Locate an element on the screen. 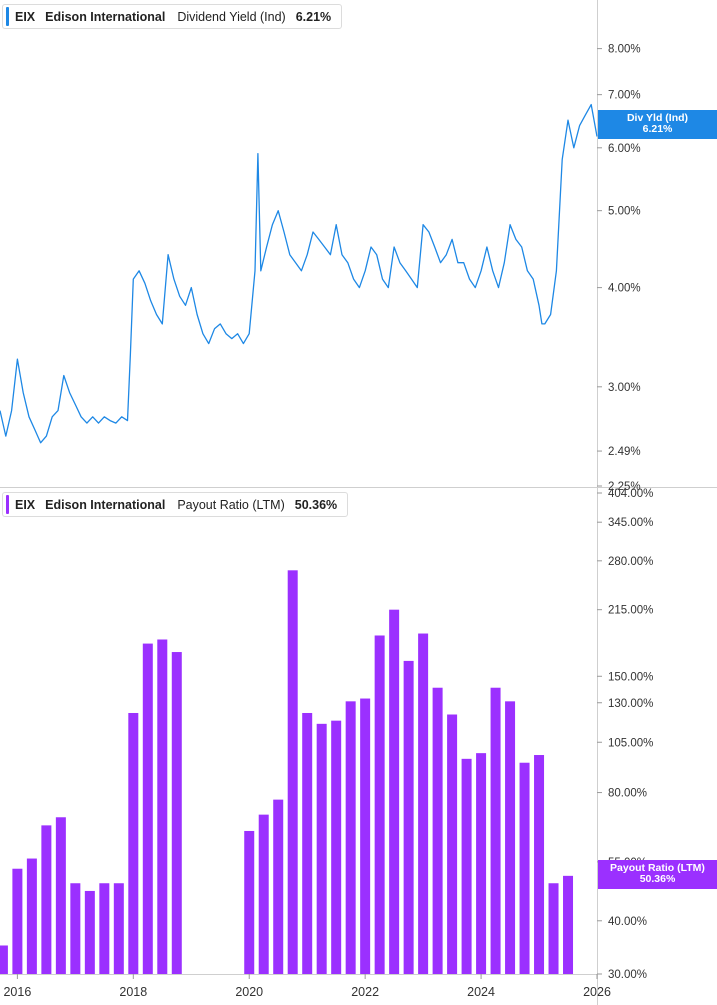 Image resolution: width=717 pixels, height=1005 pixels. top-callout-value: 6.21% is located at coordinates (657, 129).